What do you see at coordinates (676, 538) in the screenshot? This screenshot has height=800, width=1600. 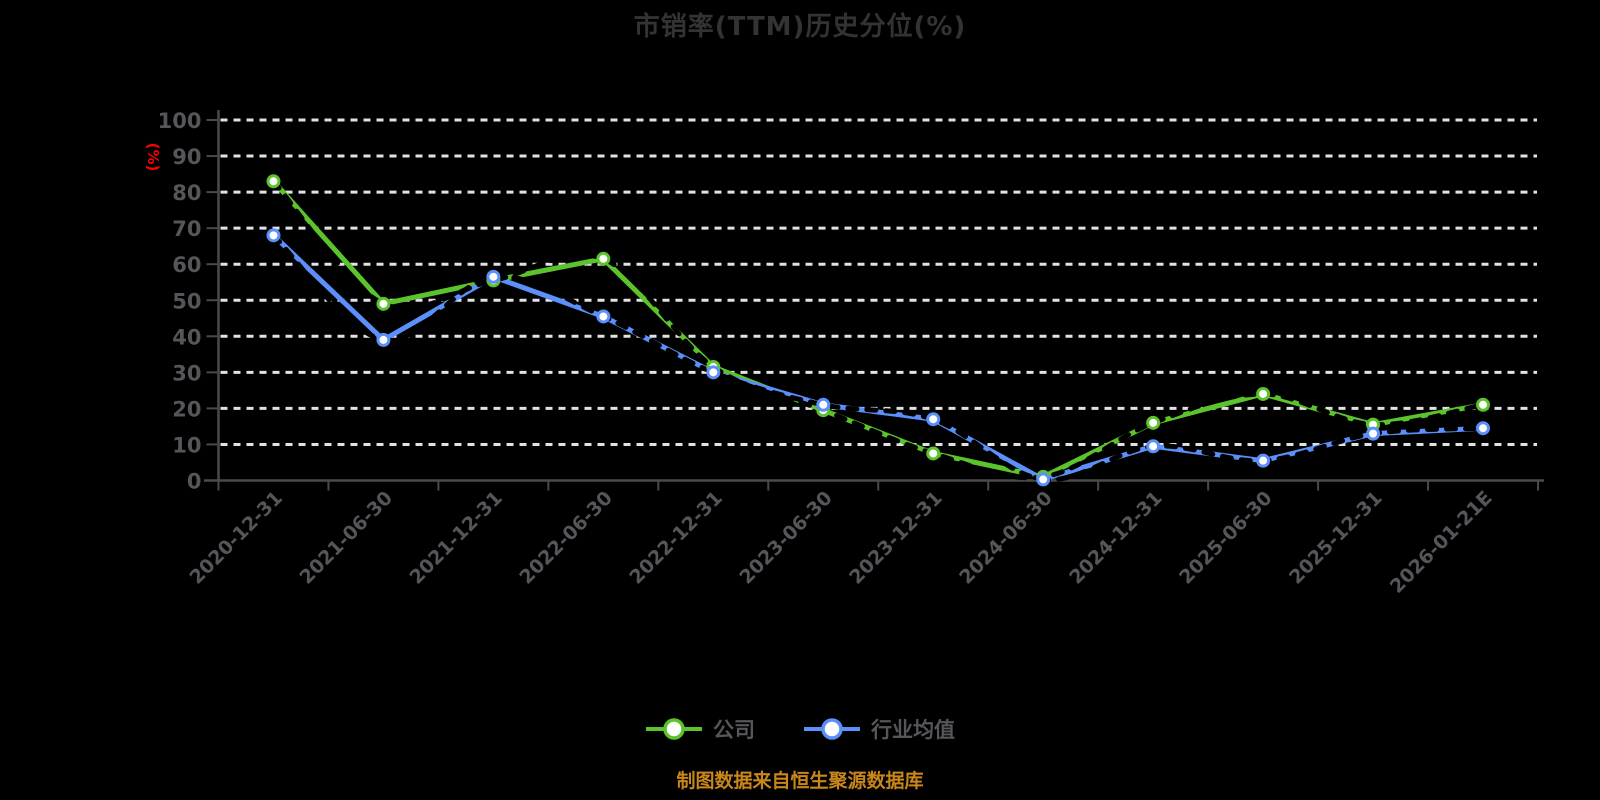 I see `x-axis-label: 2022-12-31` at bounding box center [676, 538].